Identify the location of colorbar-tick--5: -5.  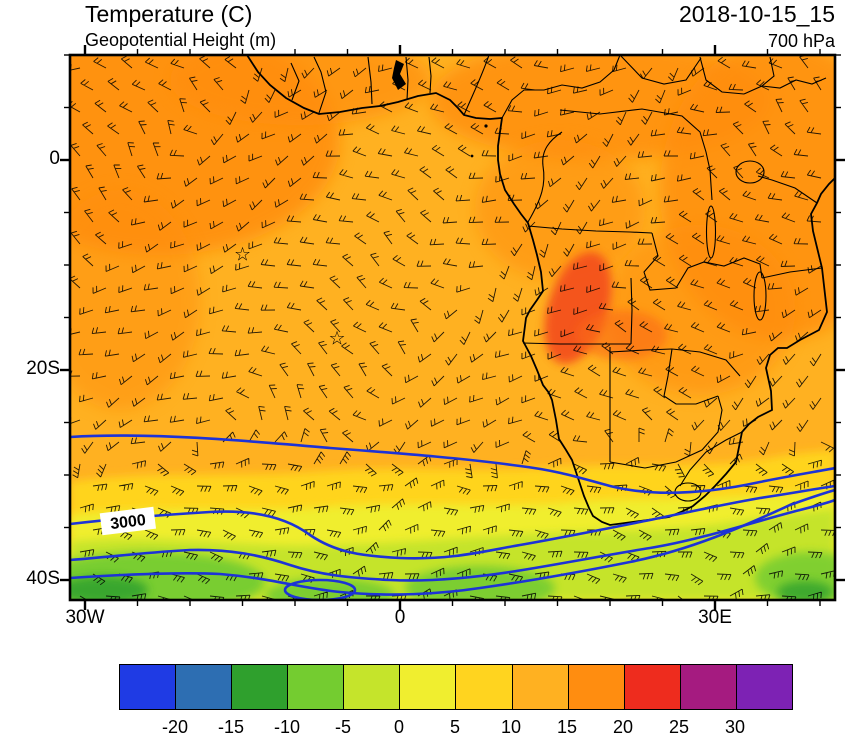
(342, 727).